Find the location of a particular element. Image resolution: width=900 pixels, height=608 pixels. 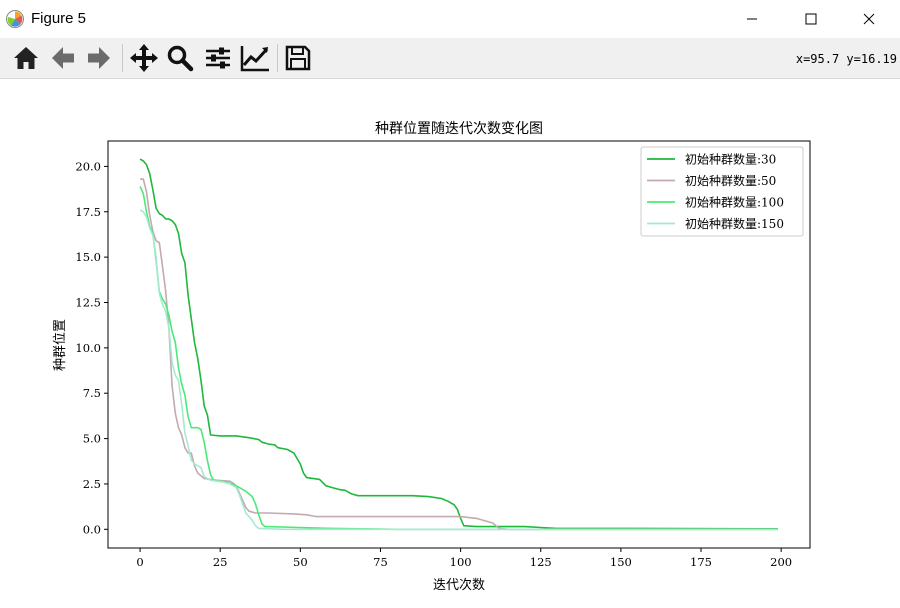

pan-button is located at coordinates (144, 58).